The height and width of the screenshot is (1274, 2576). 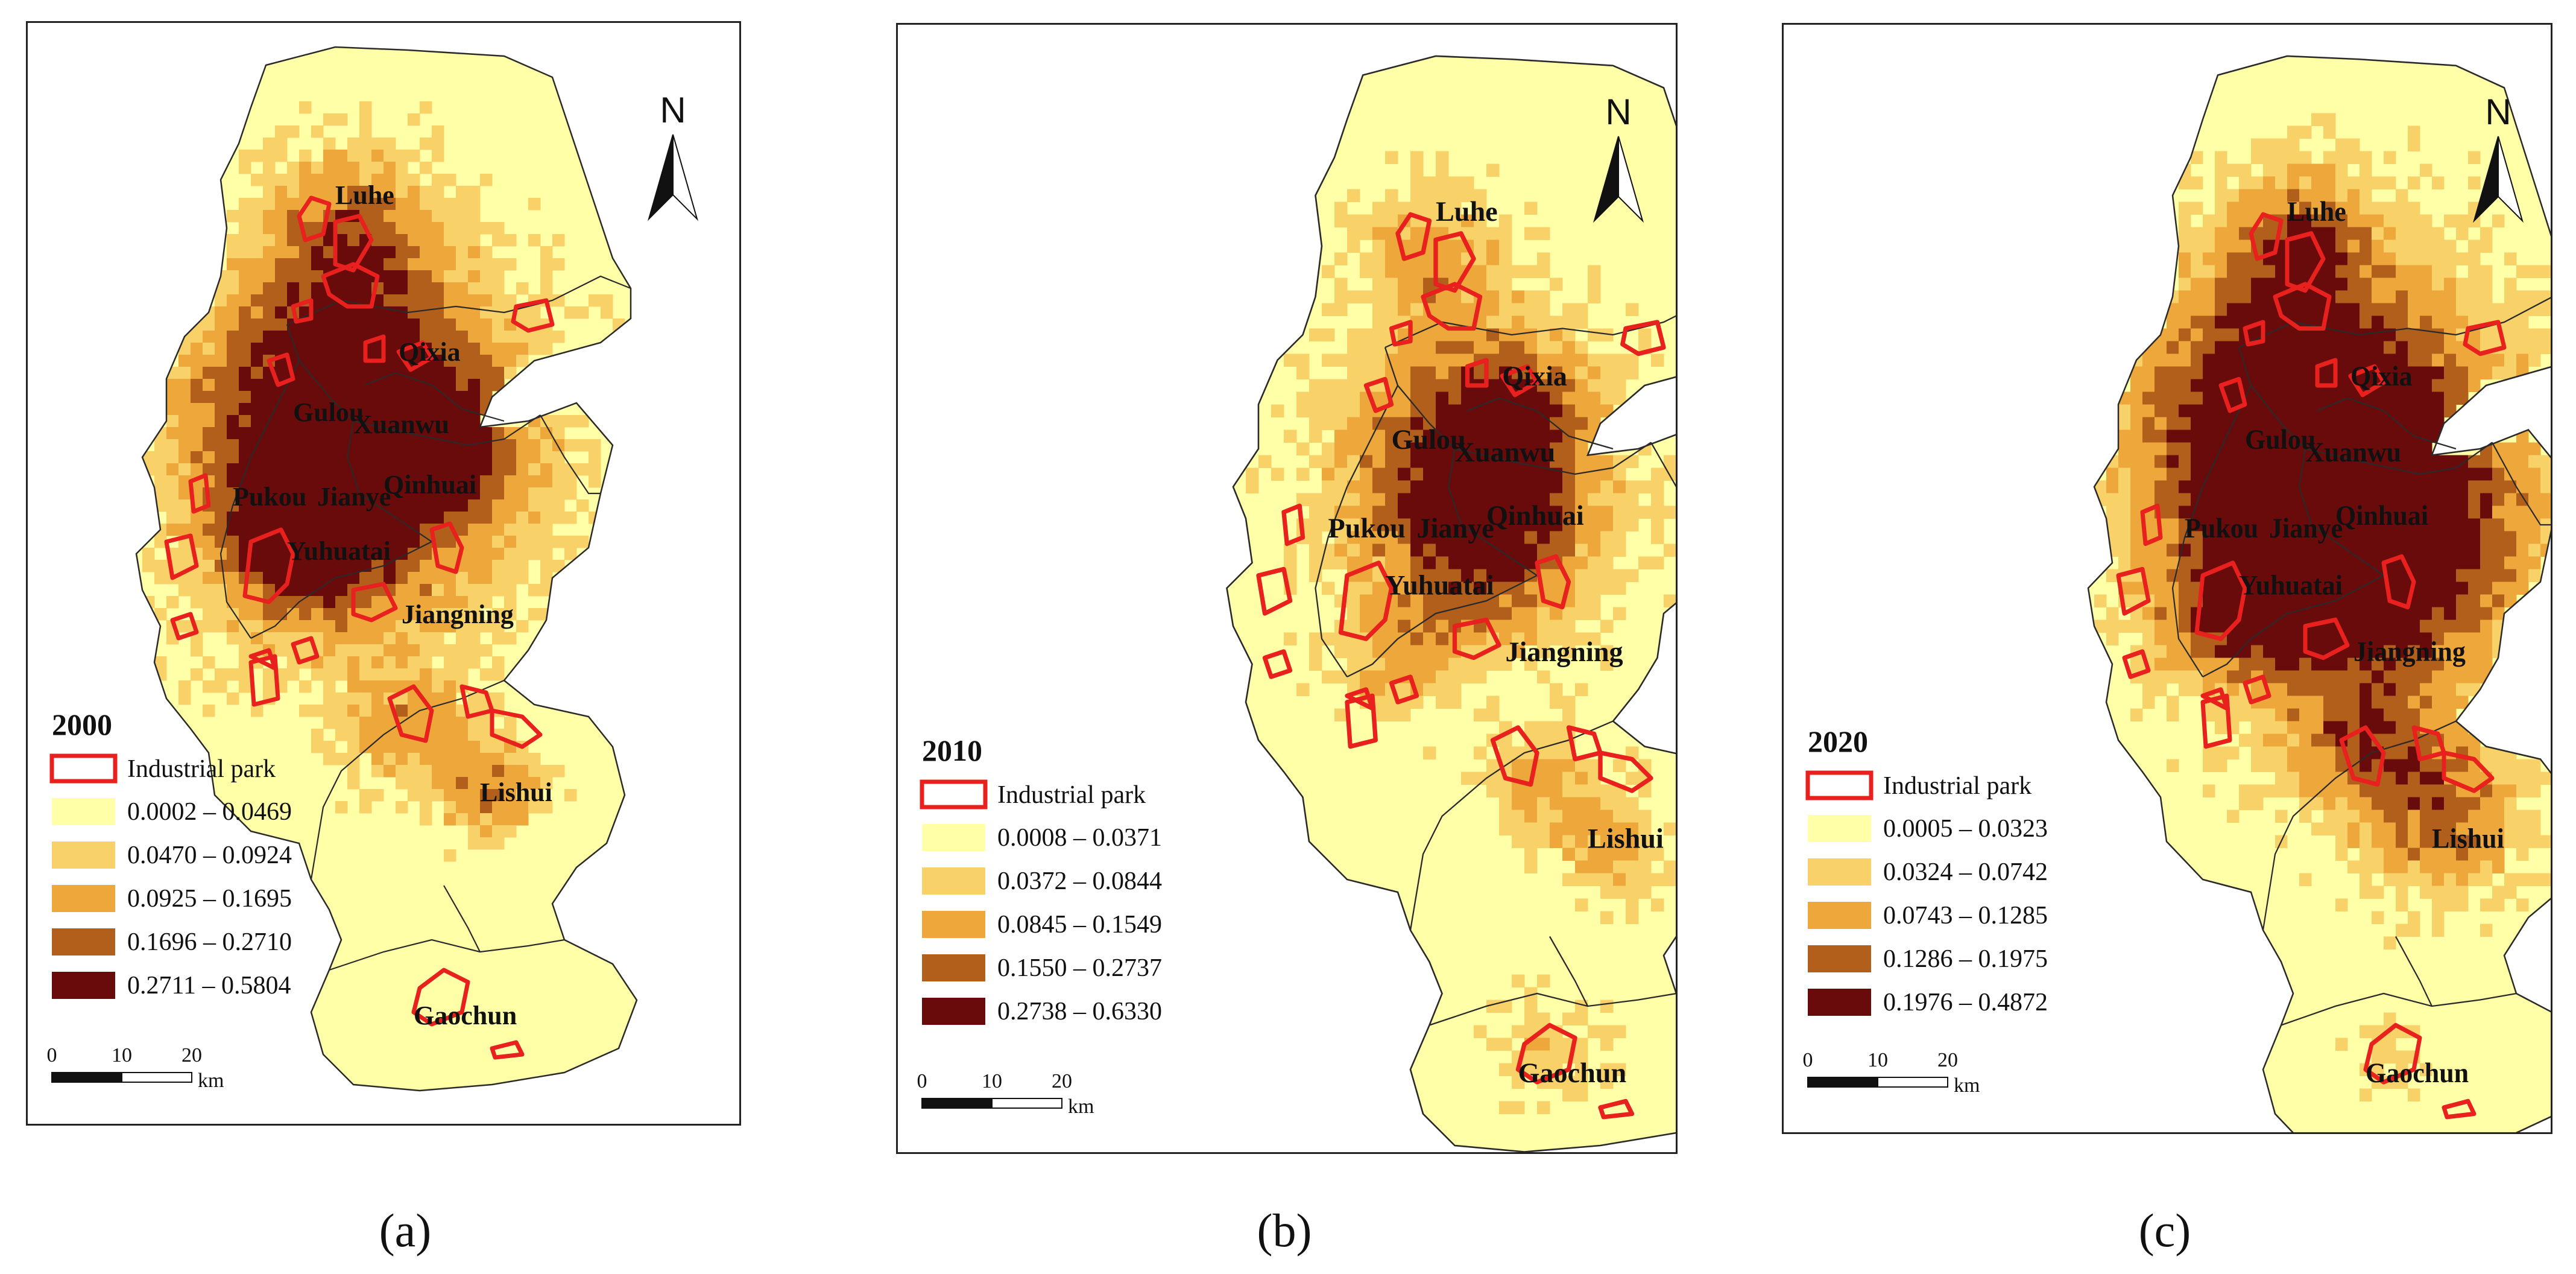 I want to click on legend-class-label: 0.0008 – 0.0371, so click(x=1079, y=838).